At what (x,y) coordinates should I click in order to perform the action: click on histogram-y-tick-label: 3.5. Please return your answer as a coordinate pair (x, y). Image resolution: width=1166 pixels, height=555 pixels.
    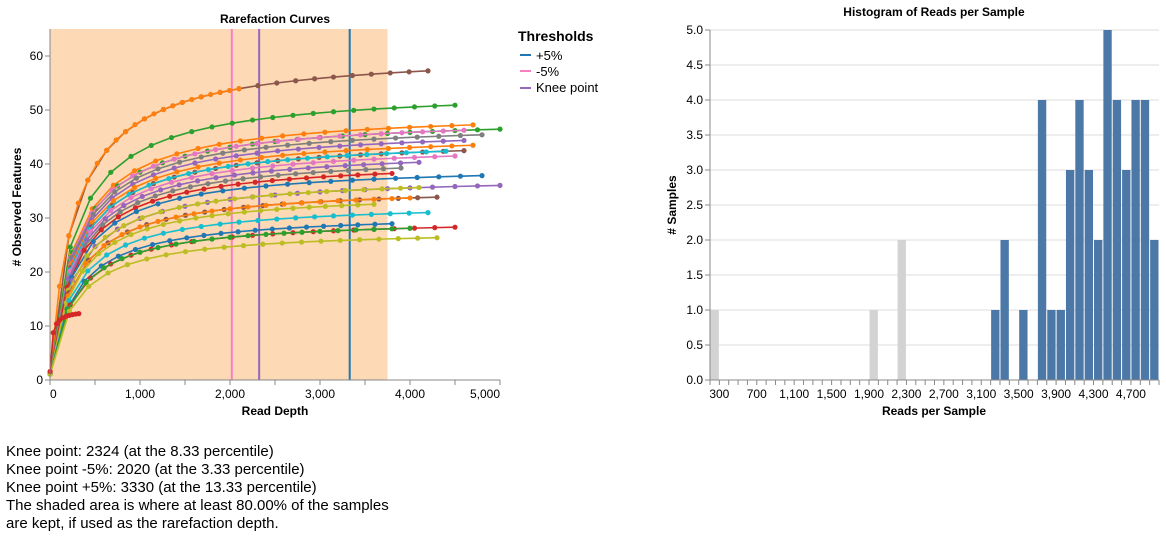
    Looking at the image, I should click on (694, 135).